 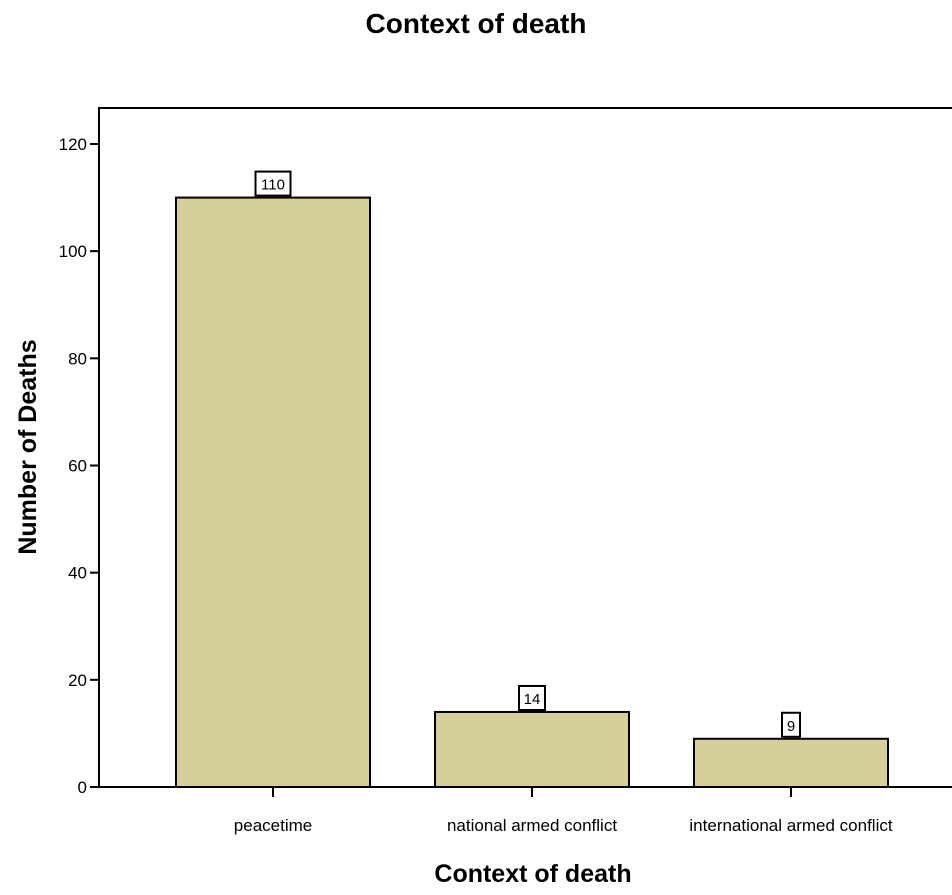 I want to click on data-label: 9, so click(x=791, y=726).